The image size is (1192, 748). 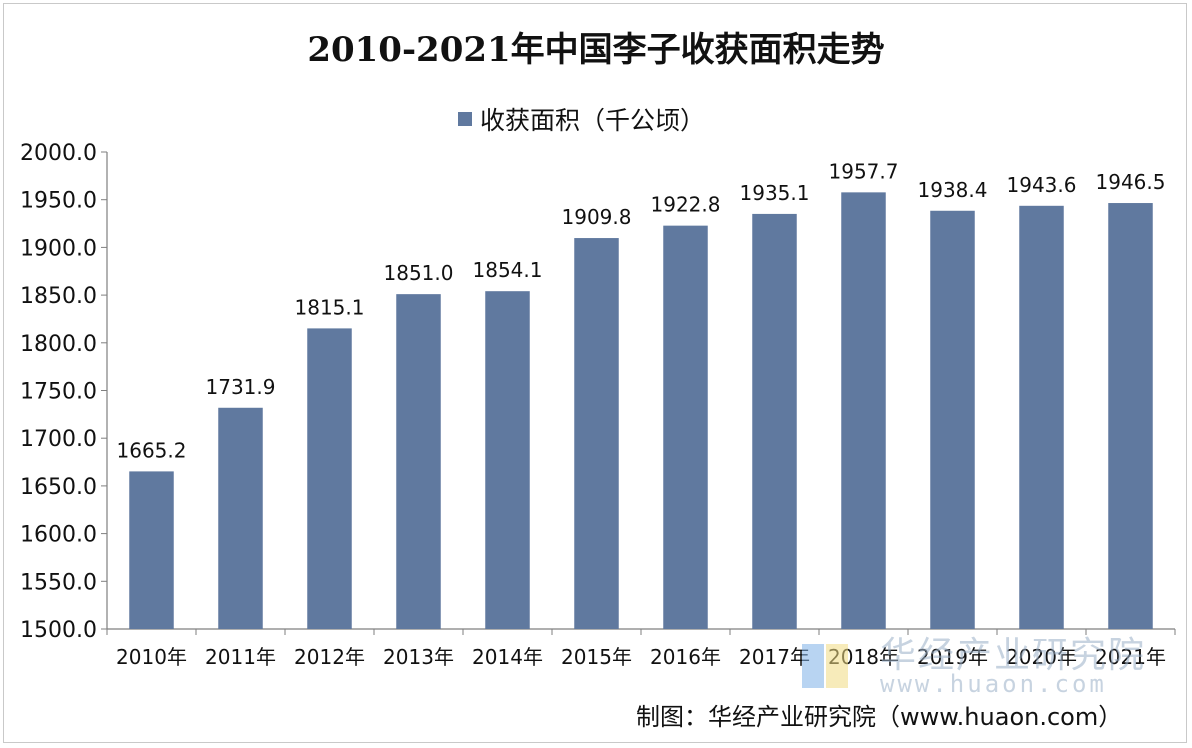 I want to click on chart-title: 2010-2021年中国李子收获面积走势, so click(x=596, y=50).